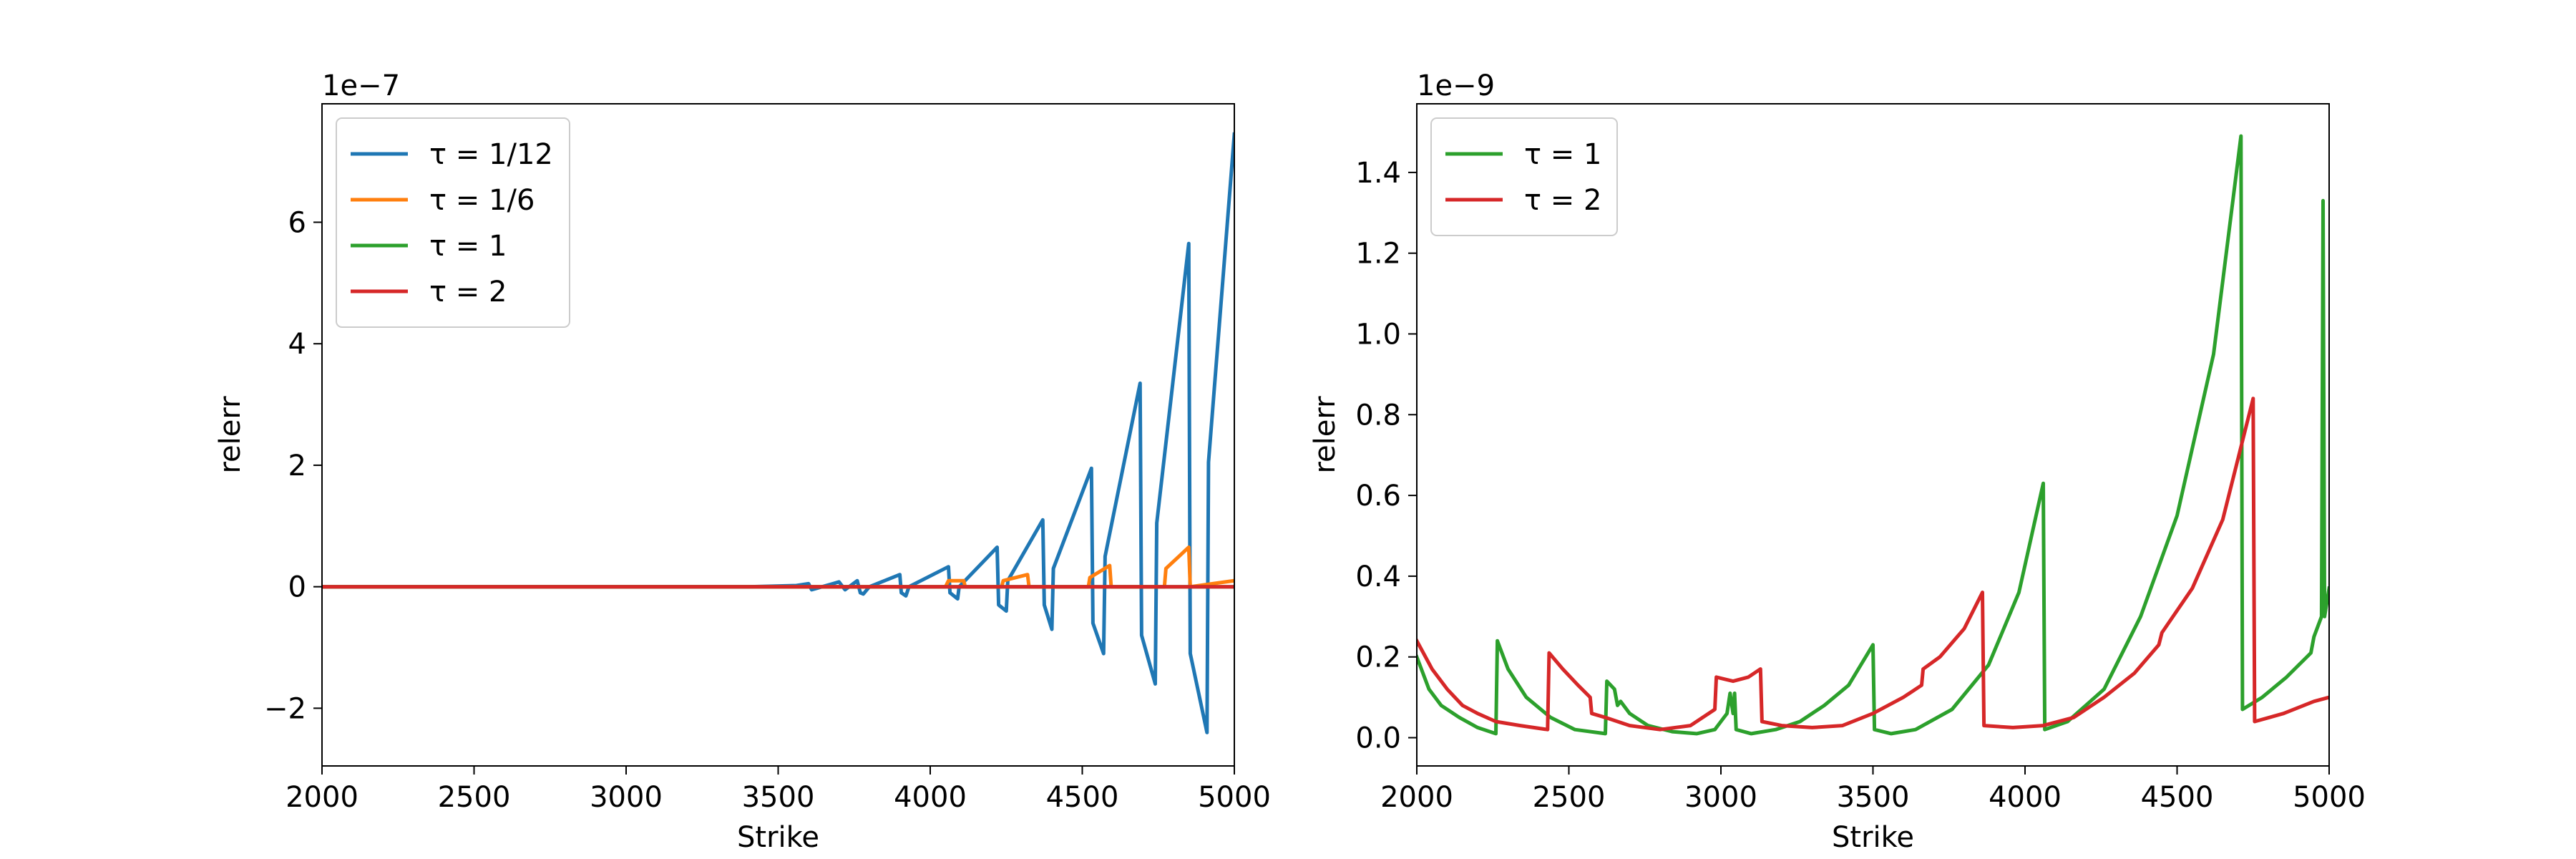 Image resolution: width=2576 pixels, height=859 pixels. What do you see at coordinates (1378, 415) in the screenshot?
I see `y-tick-label: 0.8` at bounding box center [1378, 415].